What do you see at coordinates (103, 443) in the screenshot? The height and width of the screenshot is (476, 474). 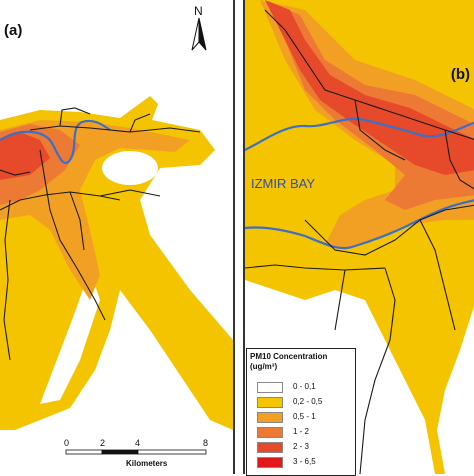 I see `scale-tick-2: 2` at bounding box center [103, 443].